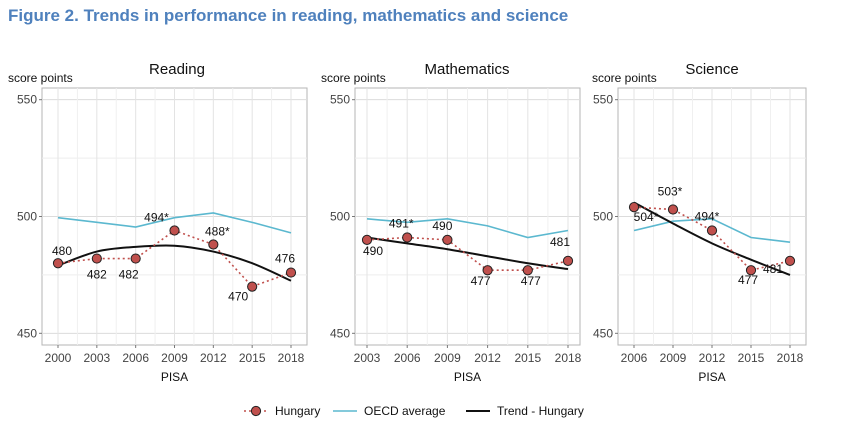 The width and height of the screenshot is (853, 435). What do you see at coordinates (297, 411) in the screenshot?
I see `legend-label-hungary: Hungary` at bounding box center [297, 411].